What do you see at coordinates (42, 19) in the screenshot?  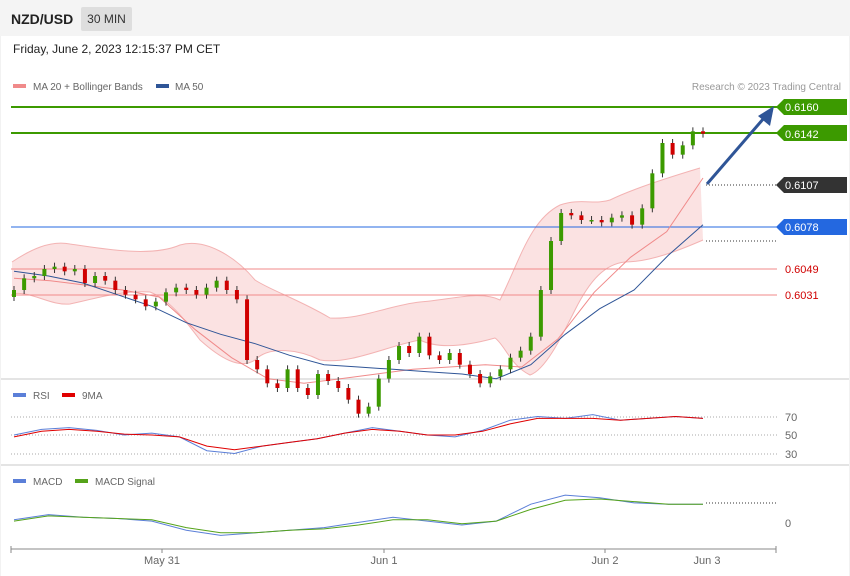 I see `symbol-title: NZD/USD` at bounding box center [42, 19].